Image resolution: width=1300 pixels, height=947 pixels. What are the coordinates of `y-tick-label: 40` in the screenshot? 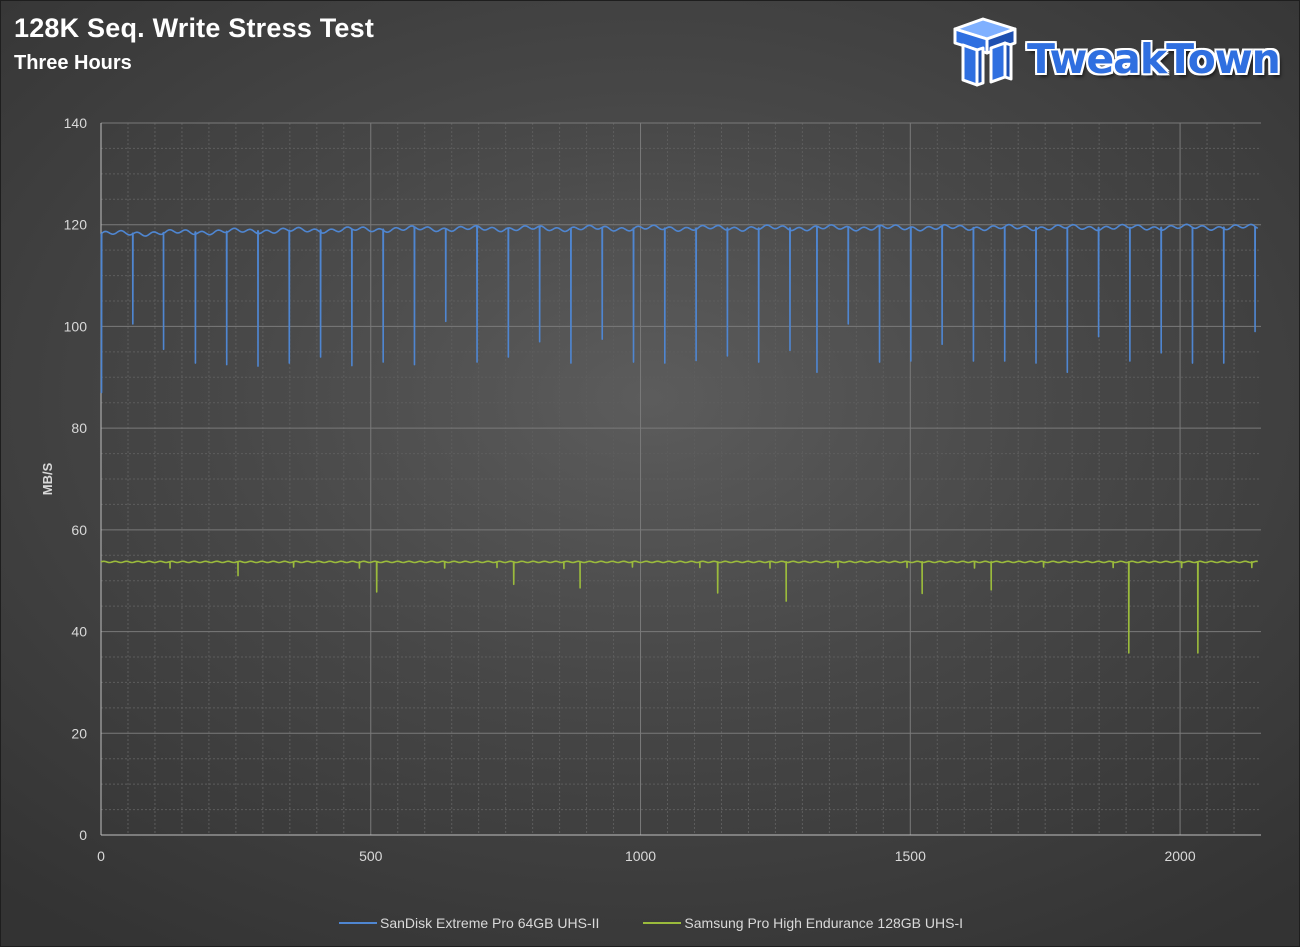 It's located at (79, 632).